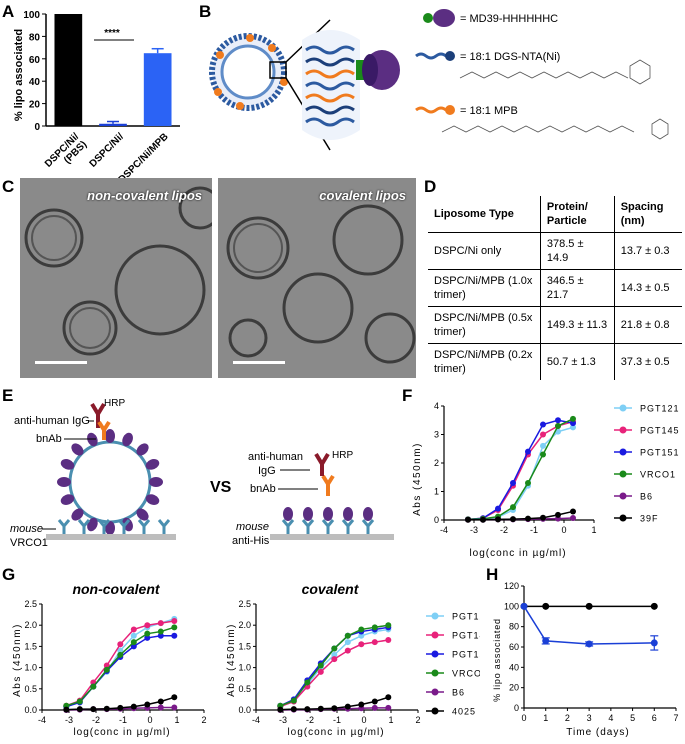 This screenshot has width=685, height=744. What do you see at coordinates (251, 541) in the screenshot?
I see `anti-his-capture-label: anti-His` at bounding box center [251, 541].